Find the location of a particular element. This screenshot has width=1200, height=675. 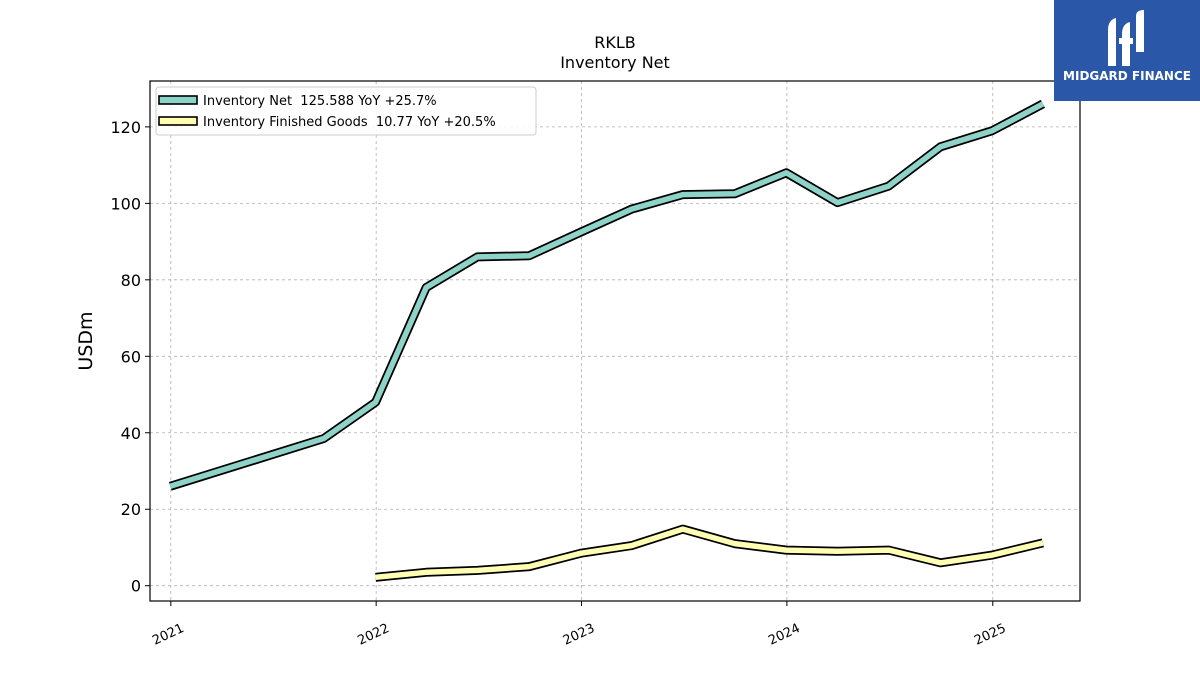

y-tick-label: 80 is located at coordinates (131, 280).